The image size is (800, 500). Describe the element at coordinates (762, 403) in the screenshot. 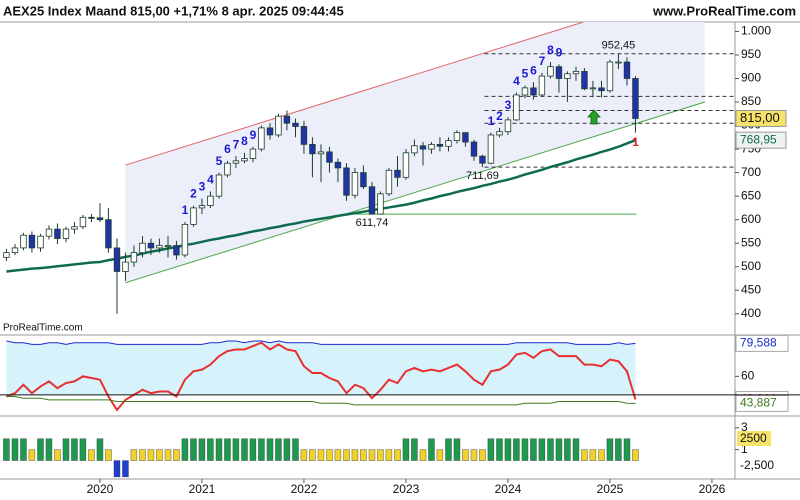

I see `value-tag` at that location.